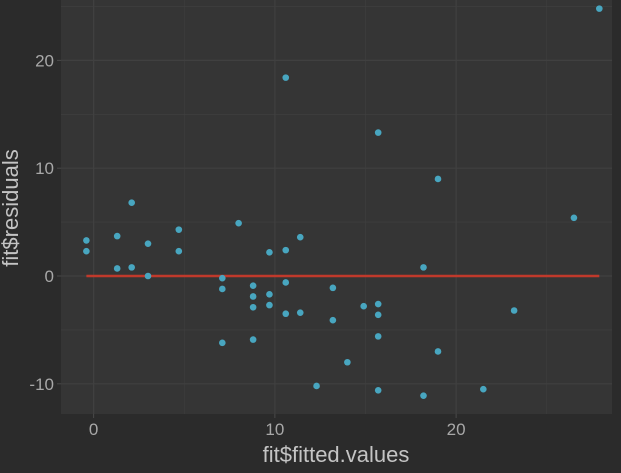  What do you see at coordinates (456, 429) in the screenshot?
I see `x-tick-label: 20` at bounding box center [456, 429].